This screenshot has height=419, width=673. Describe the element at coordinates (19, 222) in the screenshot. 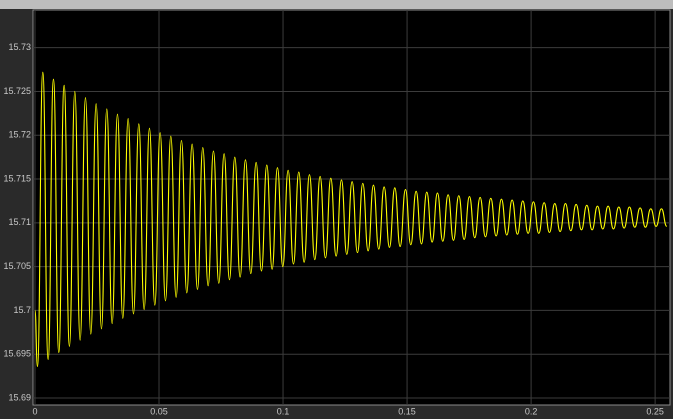

I see `y-tick-label: 15.71` at that location.